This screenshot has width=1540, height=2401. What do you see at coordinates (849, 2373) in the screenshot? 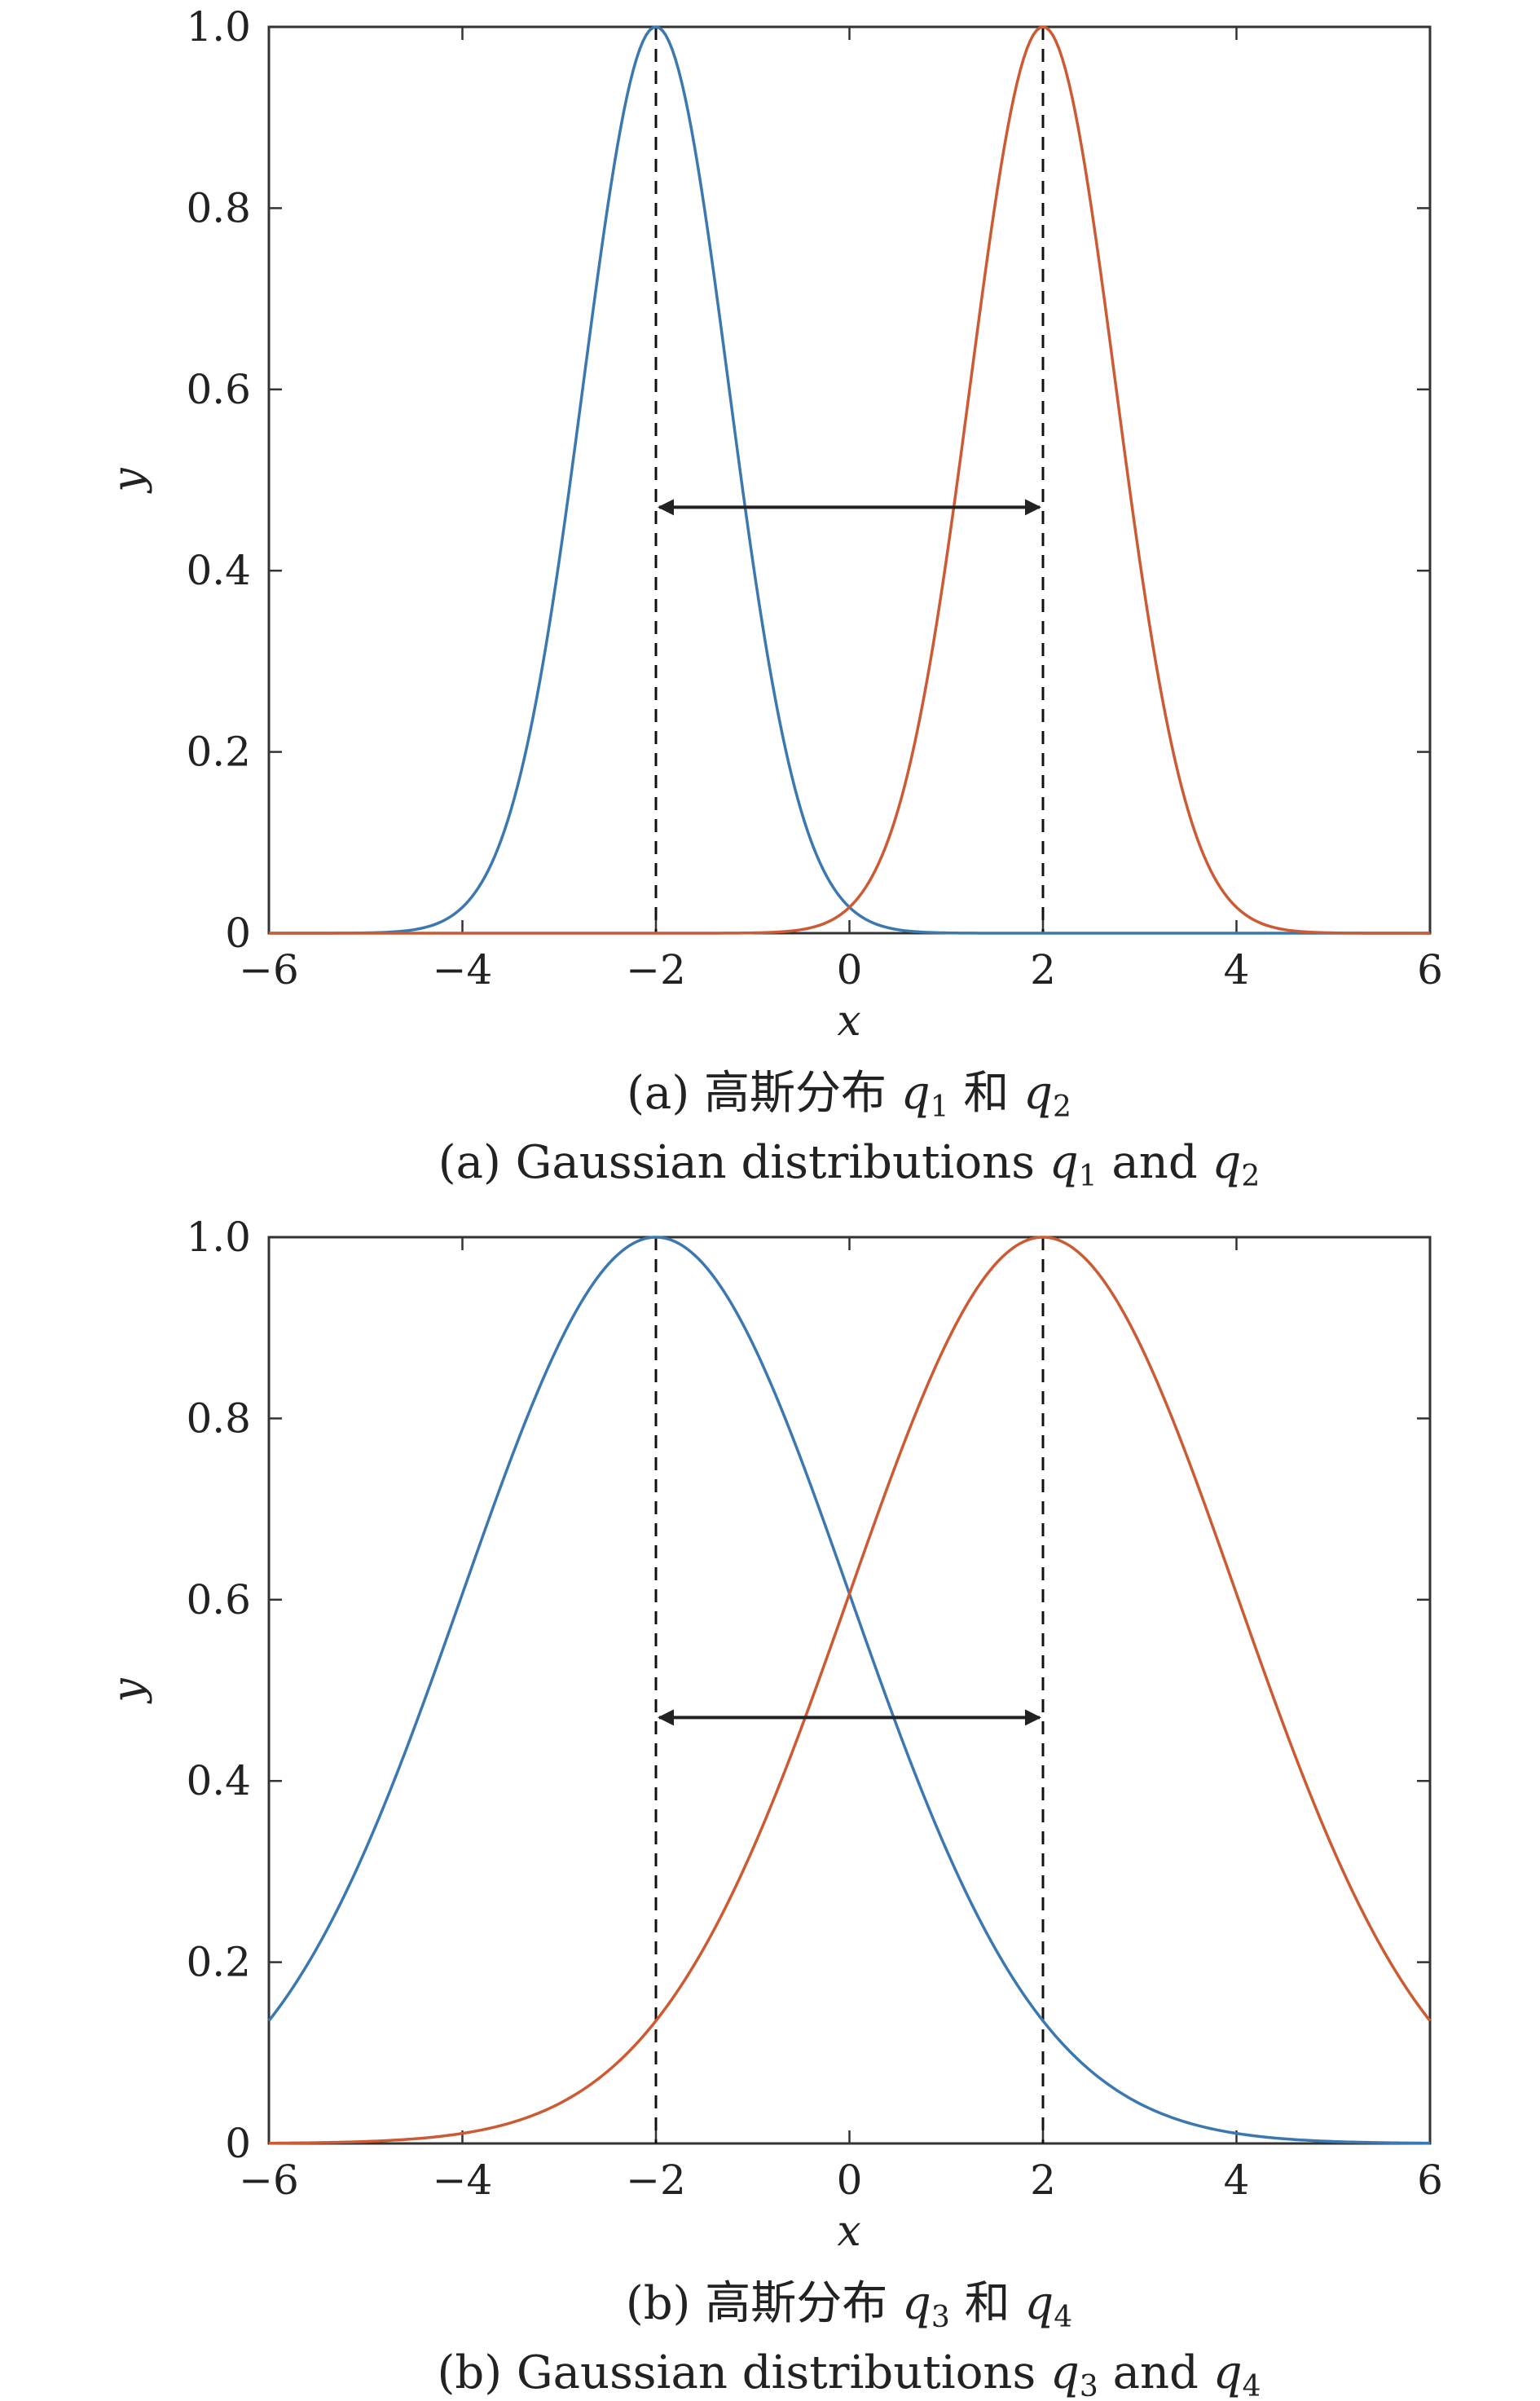
I see `caption-en: (b) Gaussian distributions q3 and q4` at bounding box center [849, 2373].